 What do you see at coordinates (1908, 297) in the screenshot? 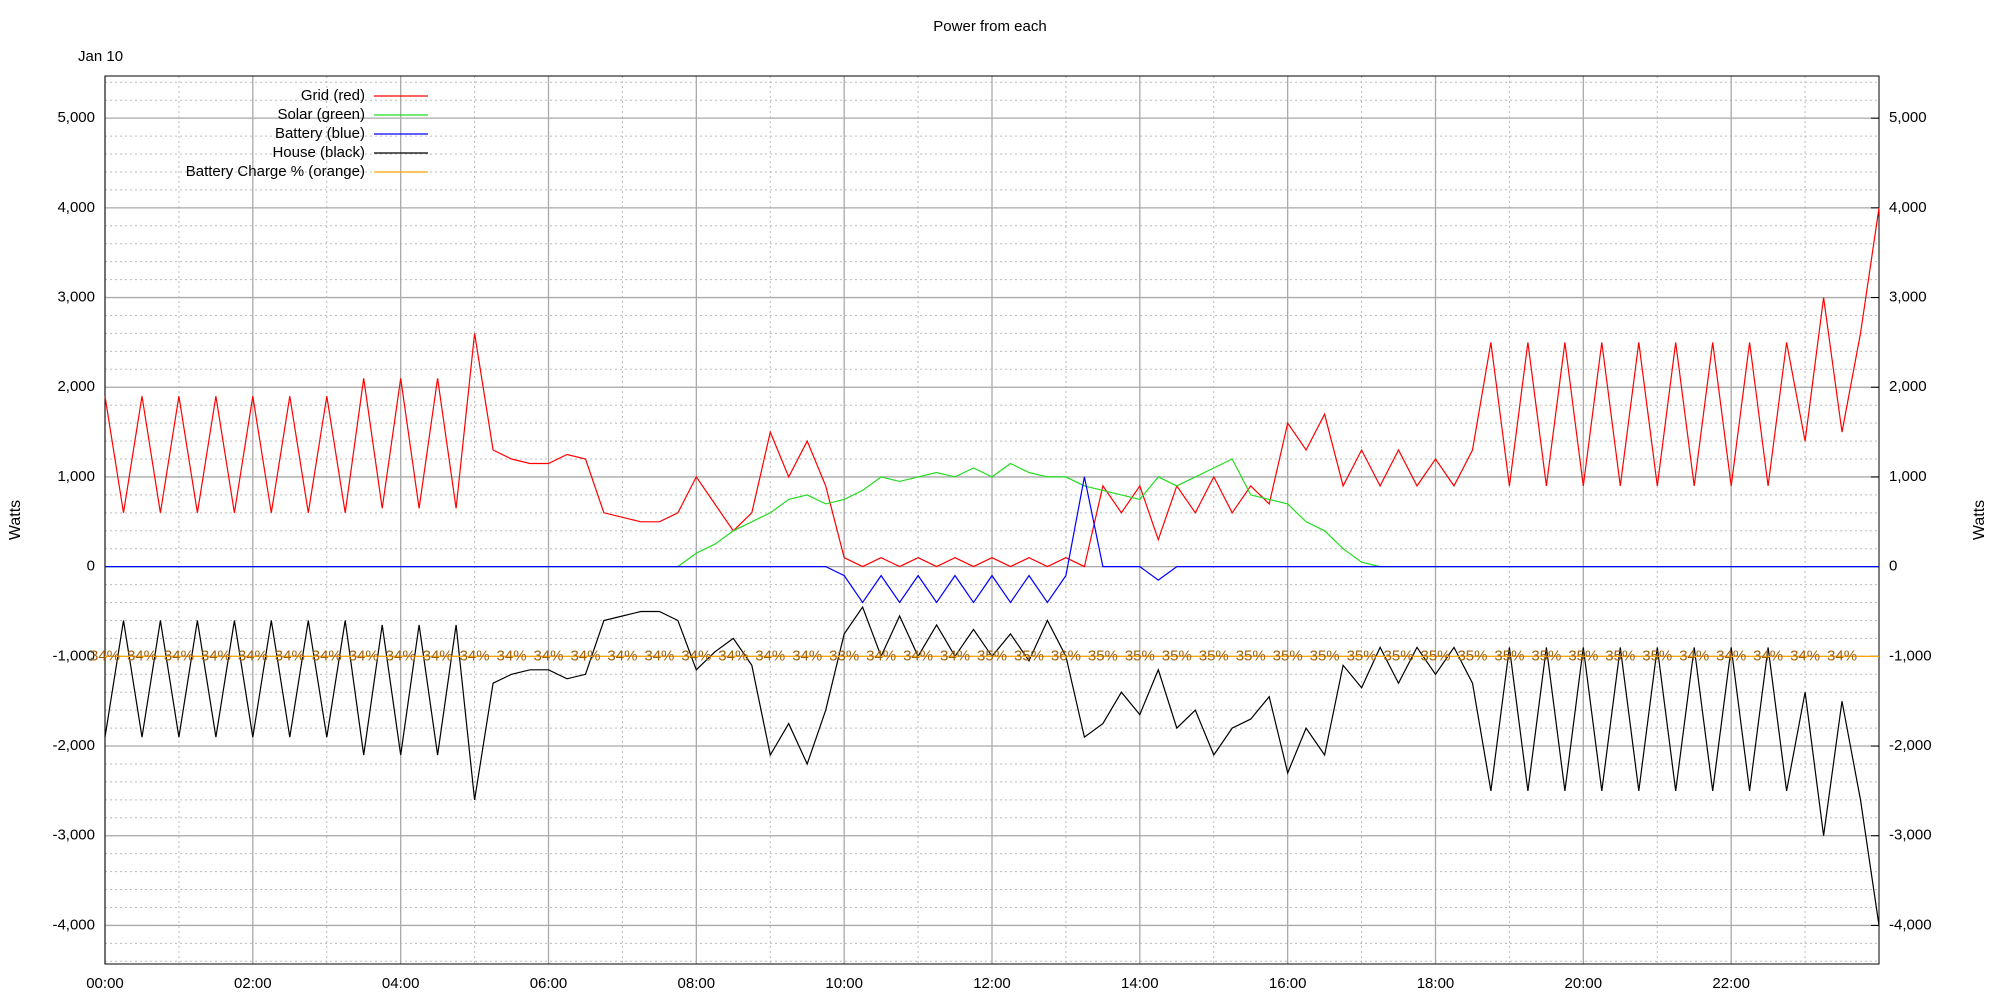
I see `y2-tick-label: 3,000` at bounding box center [1908, 297].